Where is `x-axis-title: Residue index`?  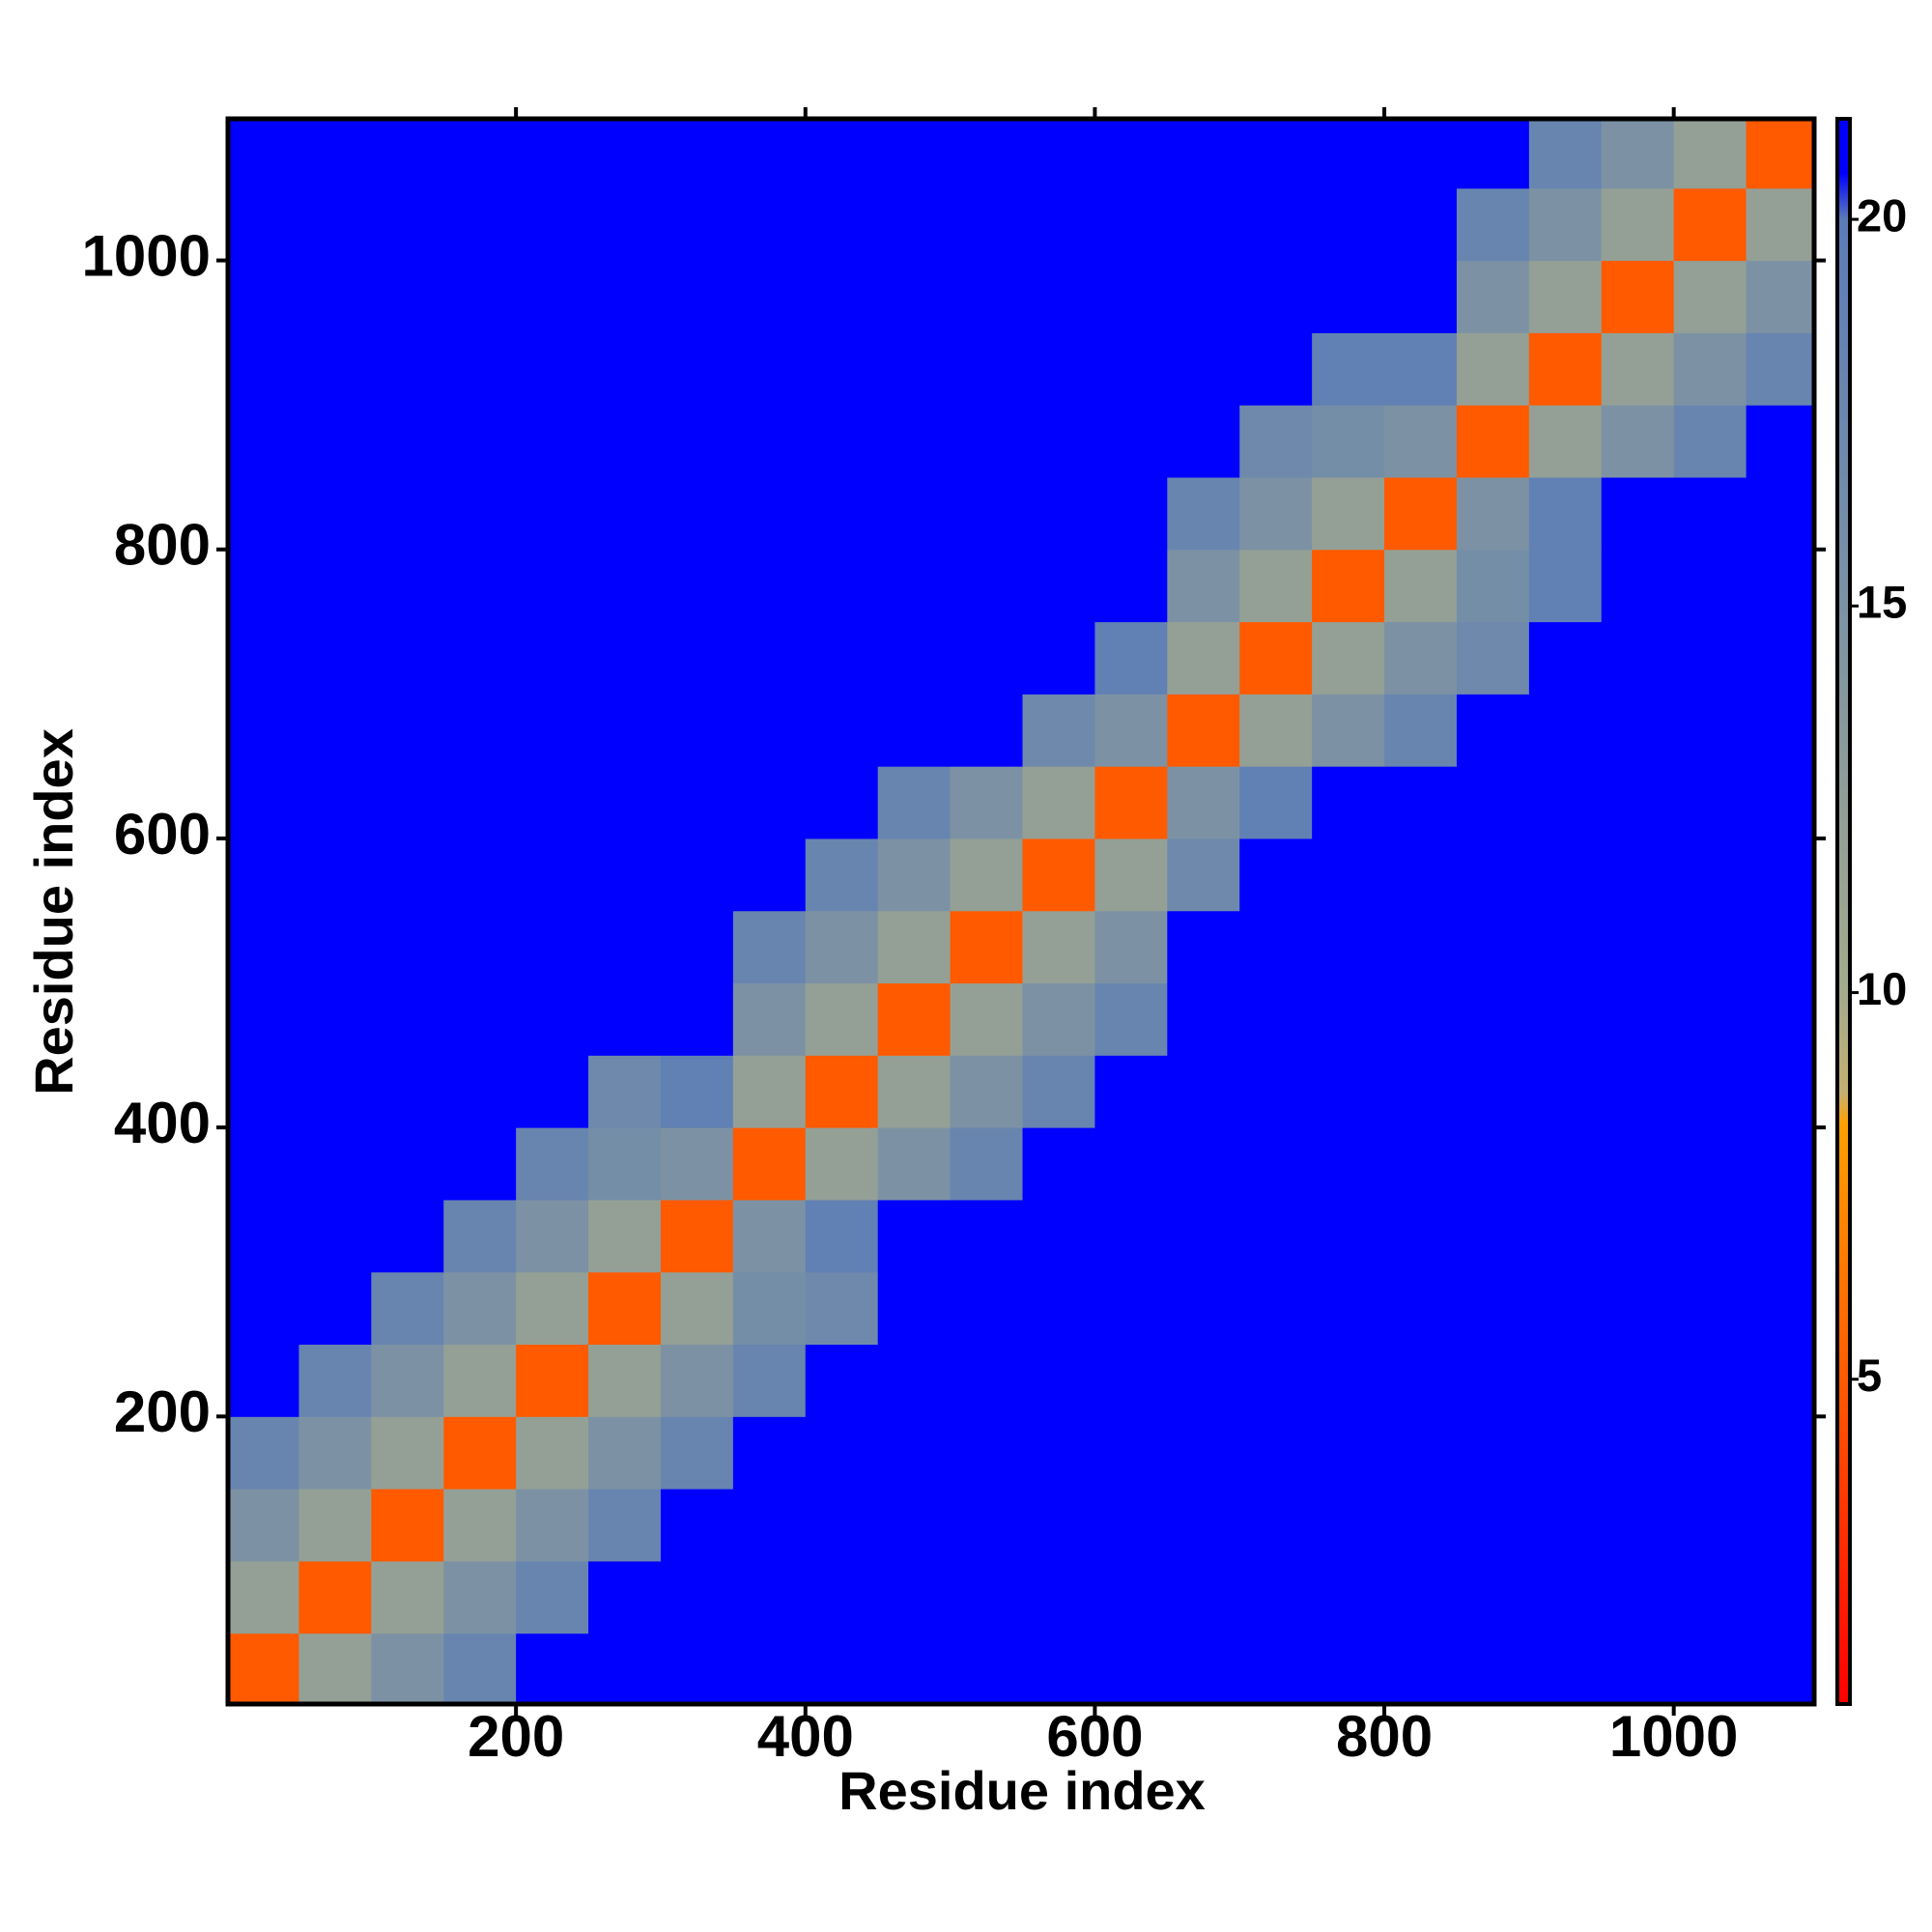 x-axis-title: Residue index is located at coordinates (1022, 1790).